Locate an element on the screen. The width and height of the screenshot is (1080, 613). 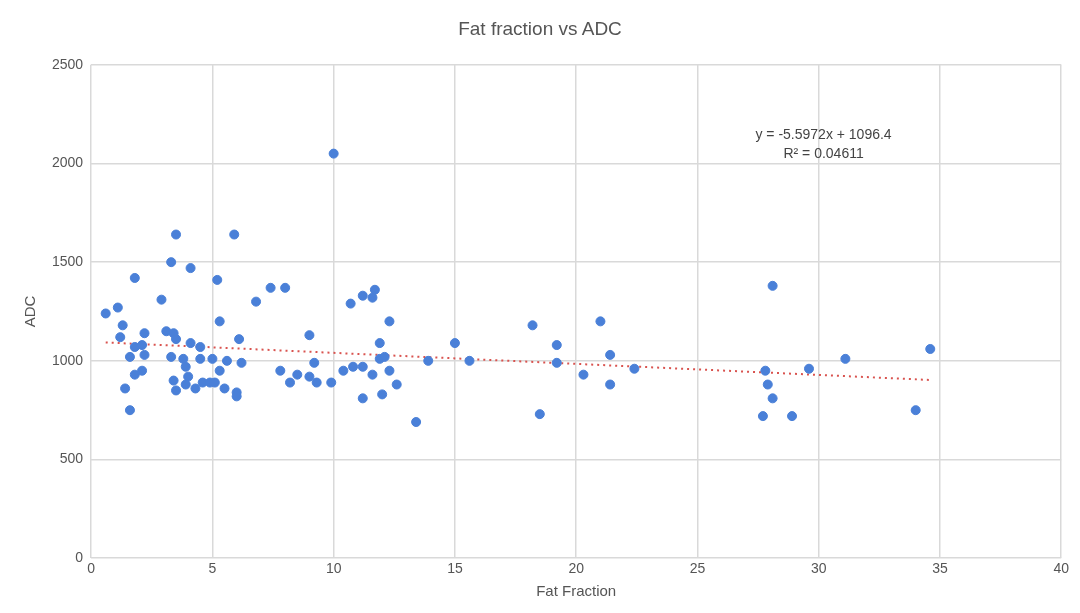
x-tick-label: 40 is located at coordinates (1061, 568).